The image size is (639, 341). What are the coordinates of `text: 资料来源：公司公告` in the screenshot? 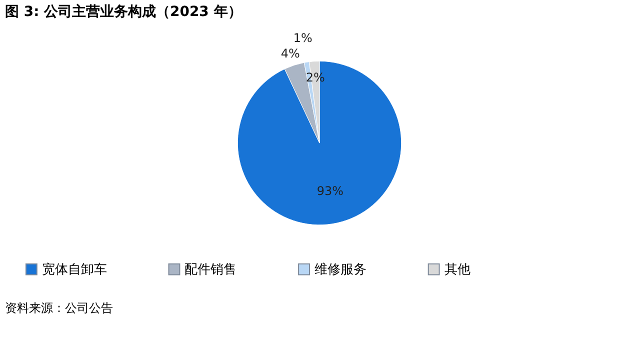 It's located at (58, 307).